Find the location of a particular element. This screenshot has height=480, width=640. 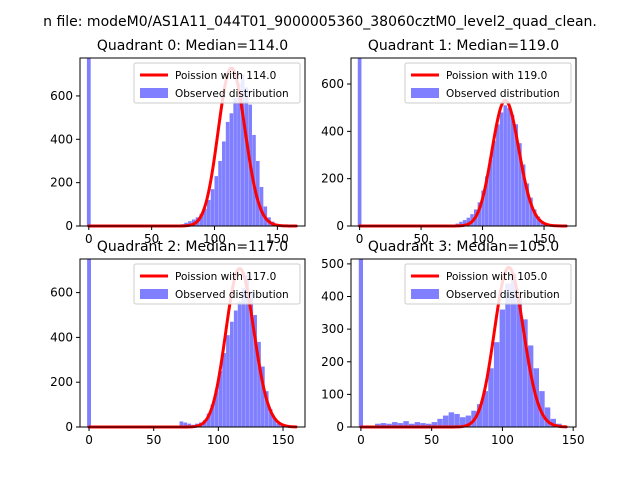

y-tick-label: 100 is located at coordinates (332, 394).